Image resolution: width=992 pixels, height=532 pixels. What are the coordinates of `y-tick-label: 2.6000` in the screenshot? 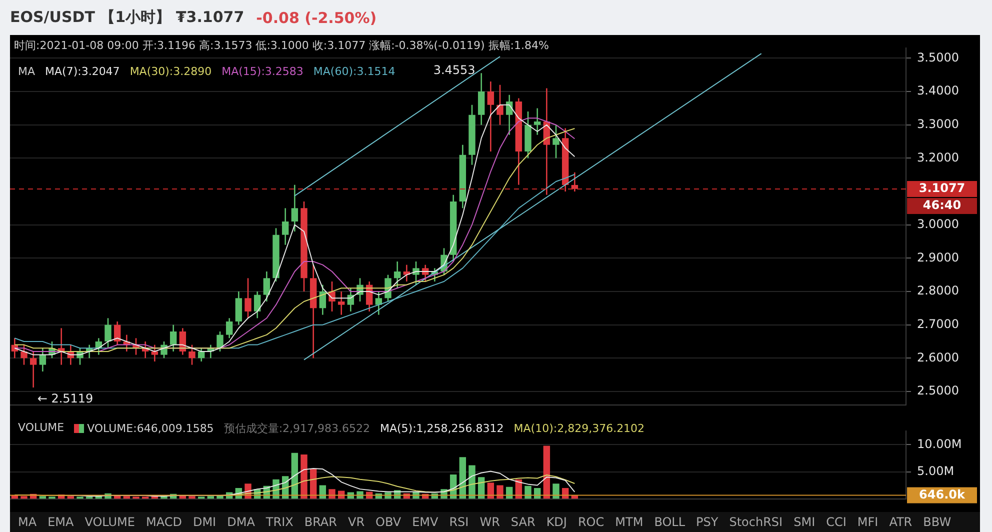 It's located at (938, 357).